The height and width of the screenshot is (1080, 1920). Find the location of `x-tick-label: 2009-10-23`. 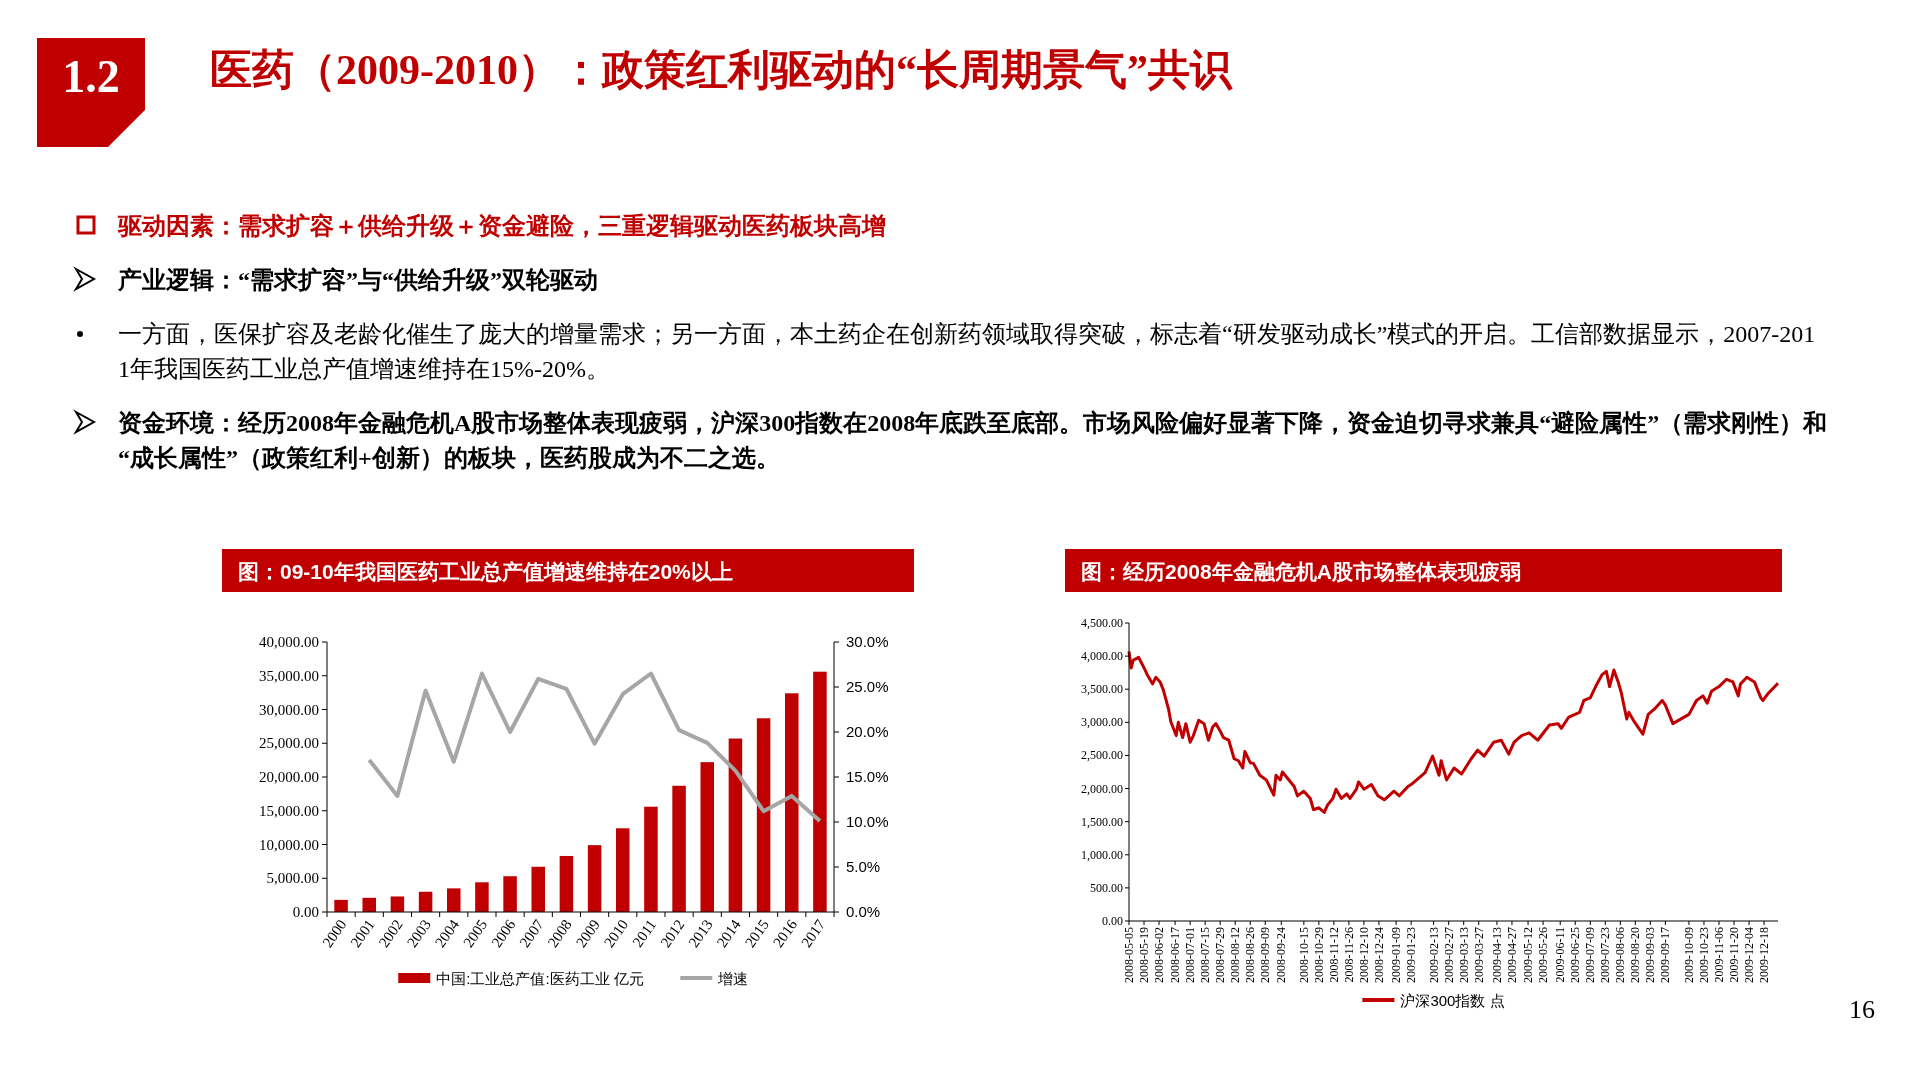

x-tick-label: 2009-10-23 is located at coordinates (1703, 955).